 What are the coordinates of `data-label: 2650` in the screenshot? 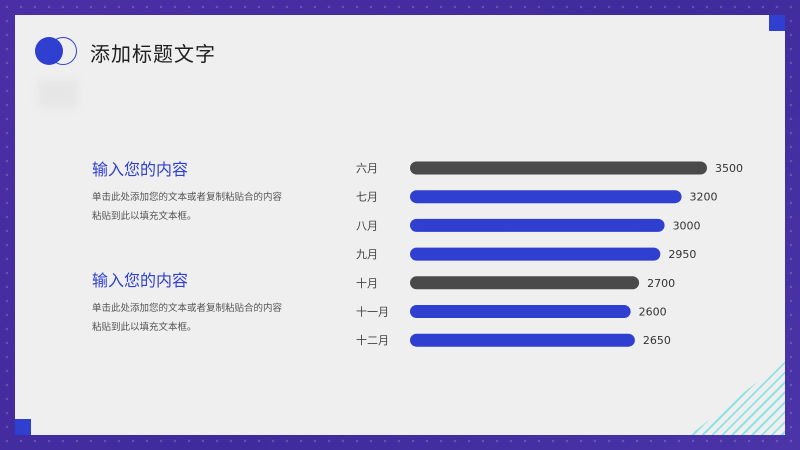 It's located at (657, 340).